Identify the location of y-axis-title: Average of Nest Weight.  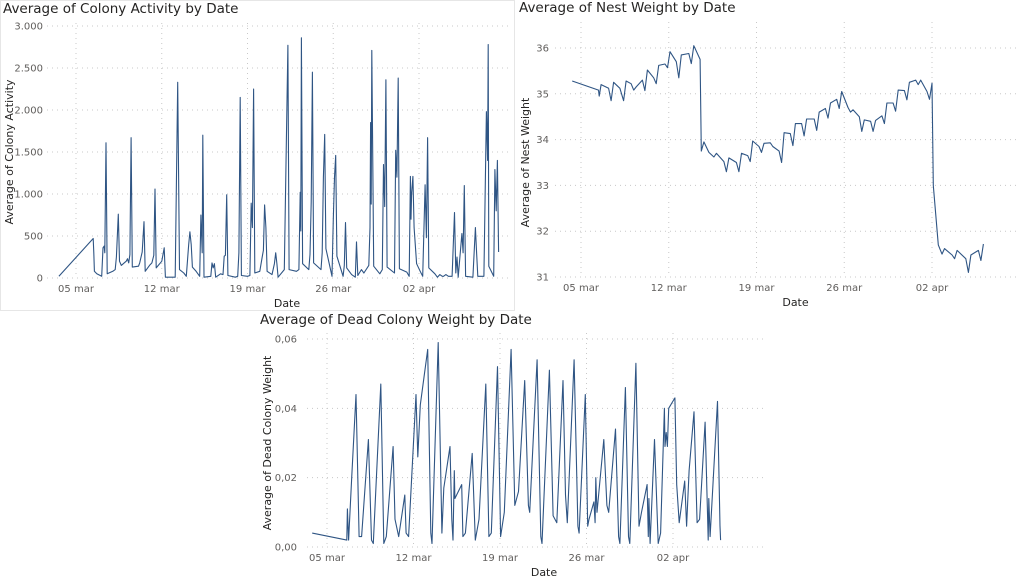
(525, 162).